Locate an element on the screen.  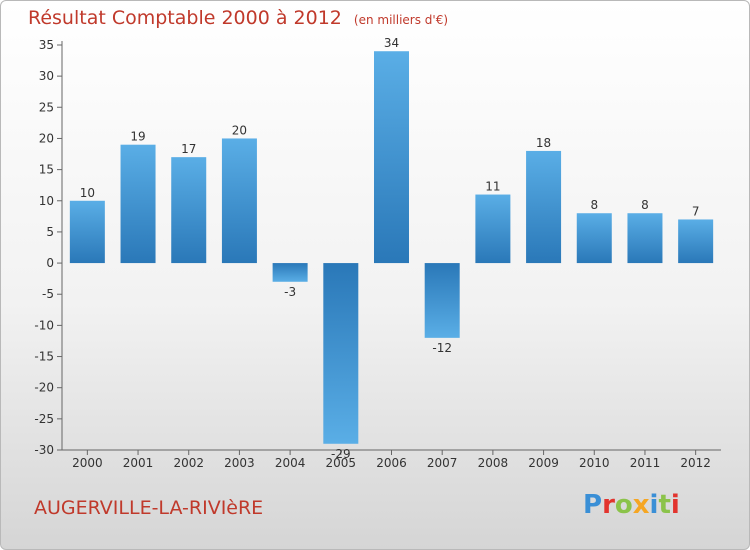
bar-value-label: 17 is located at coordinates (188, 149).